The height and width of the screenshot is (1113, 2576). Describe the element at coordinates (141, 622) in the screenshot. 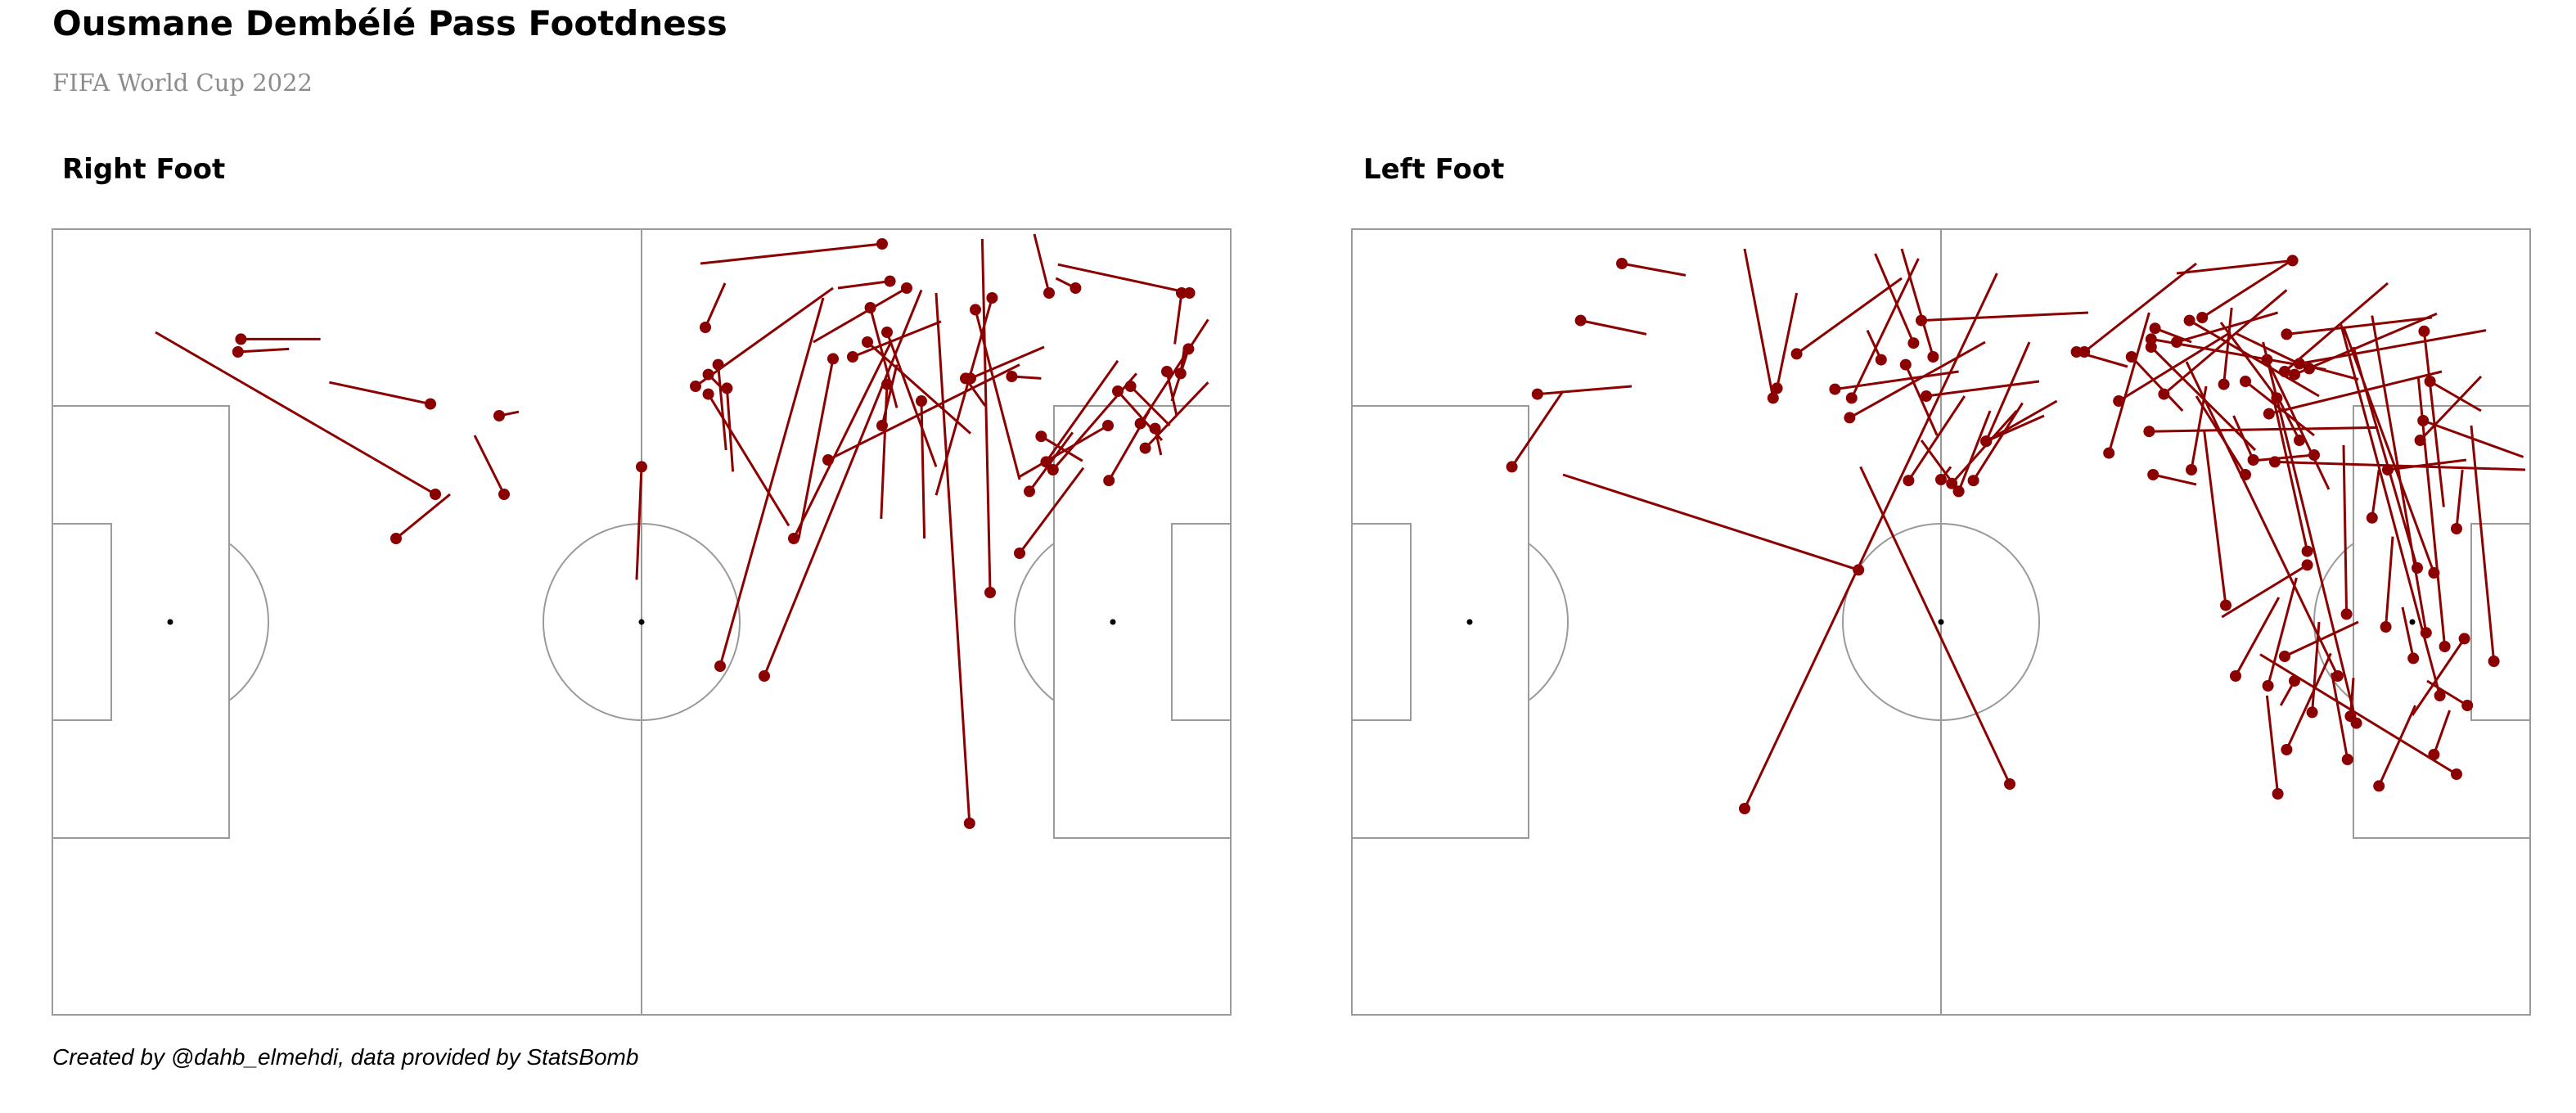

I see `left-penalty-area` at that location.